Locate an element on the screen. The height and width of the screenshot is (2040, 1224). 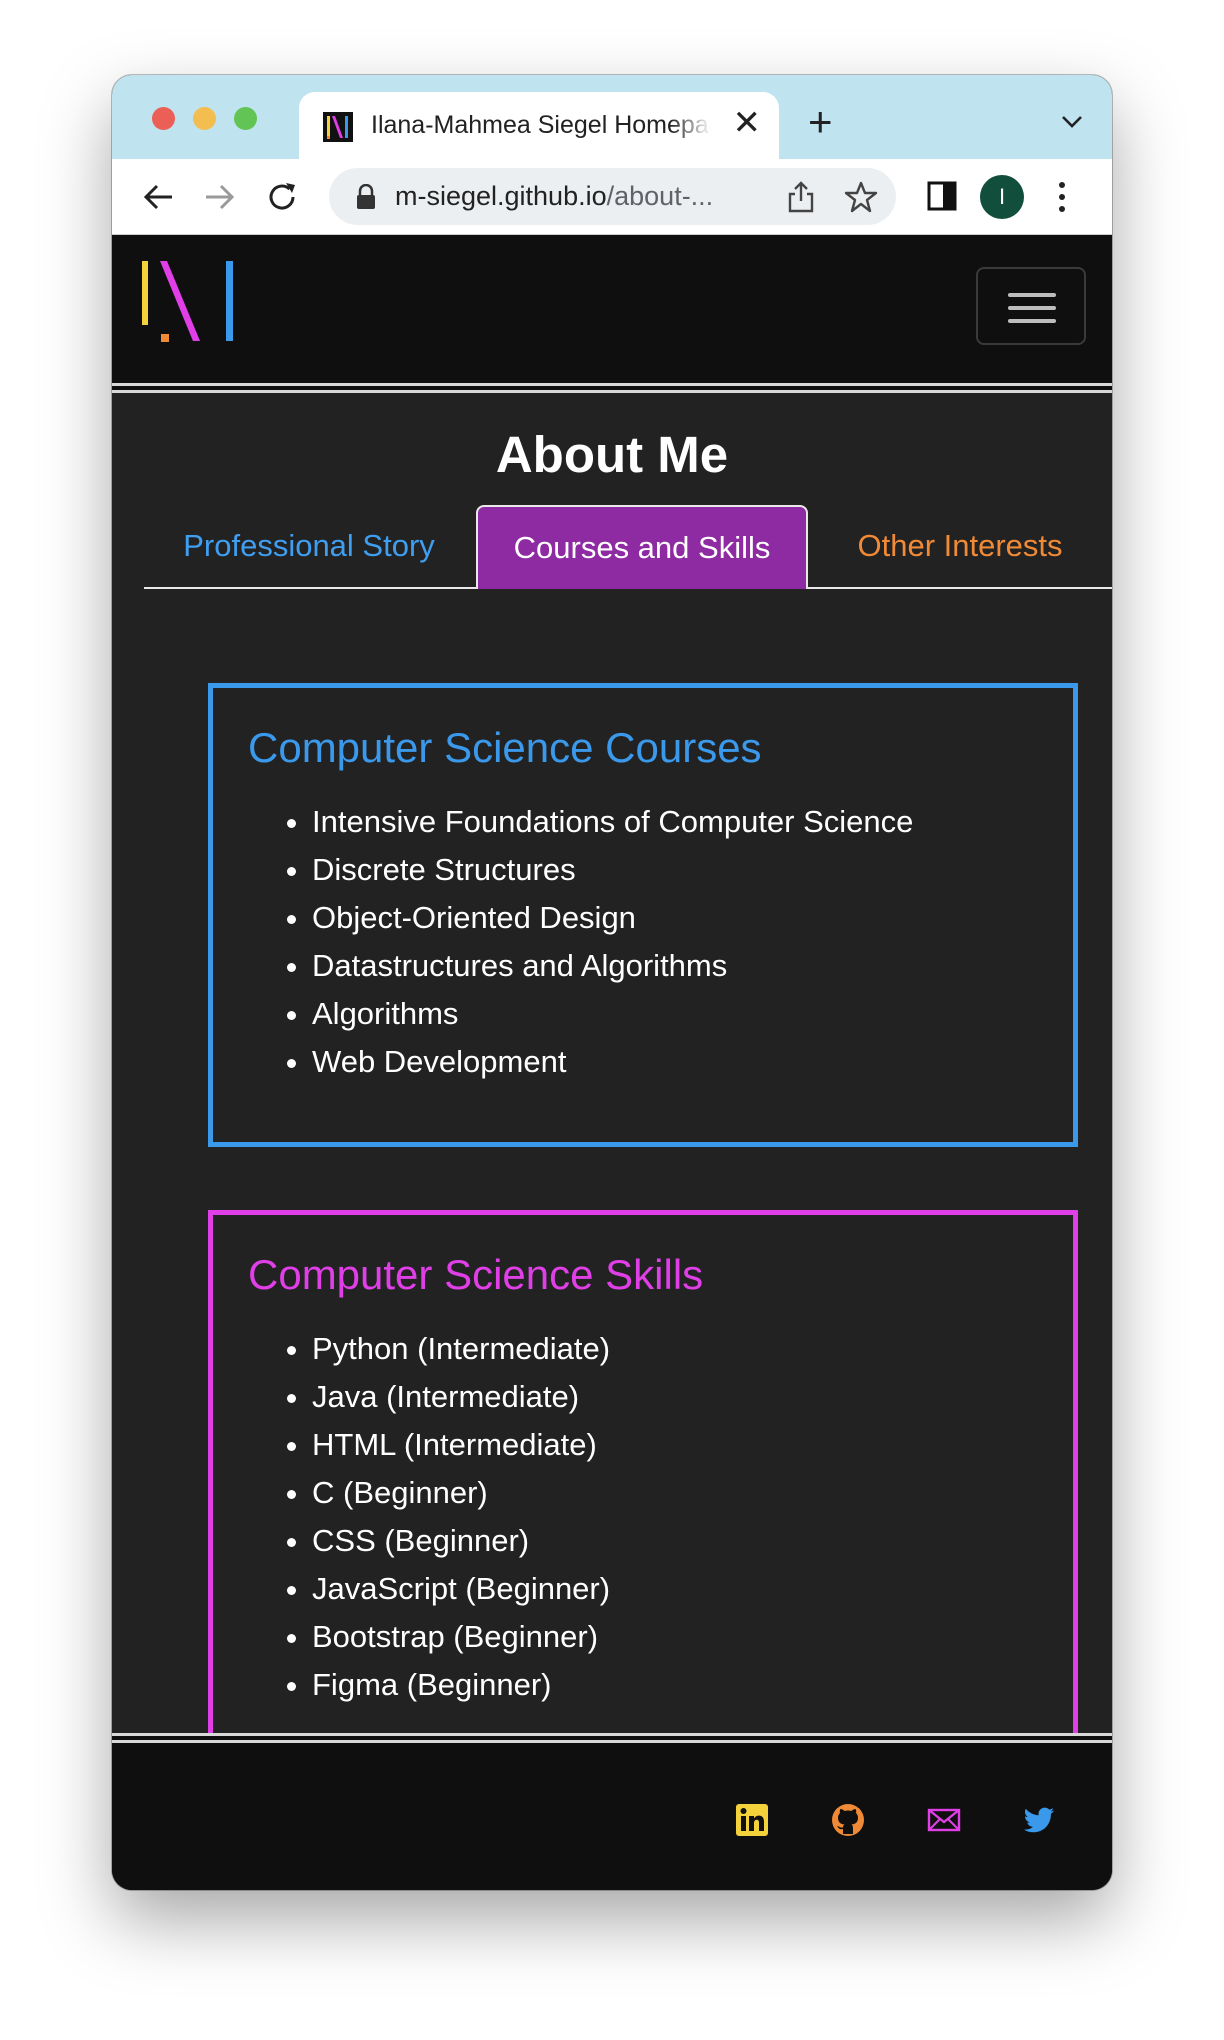
more-menu-icon is located at coordinates (1062, 197).